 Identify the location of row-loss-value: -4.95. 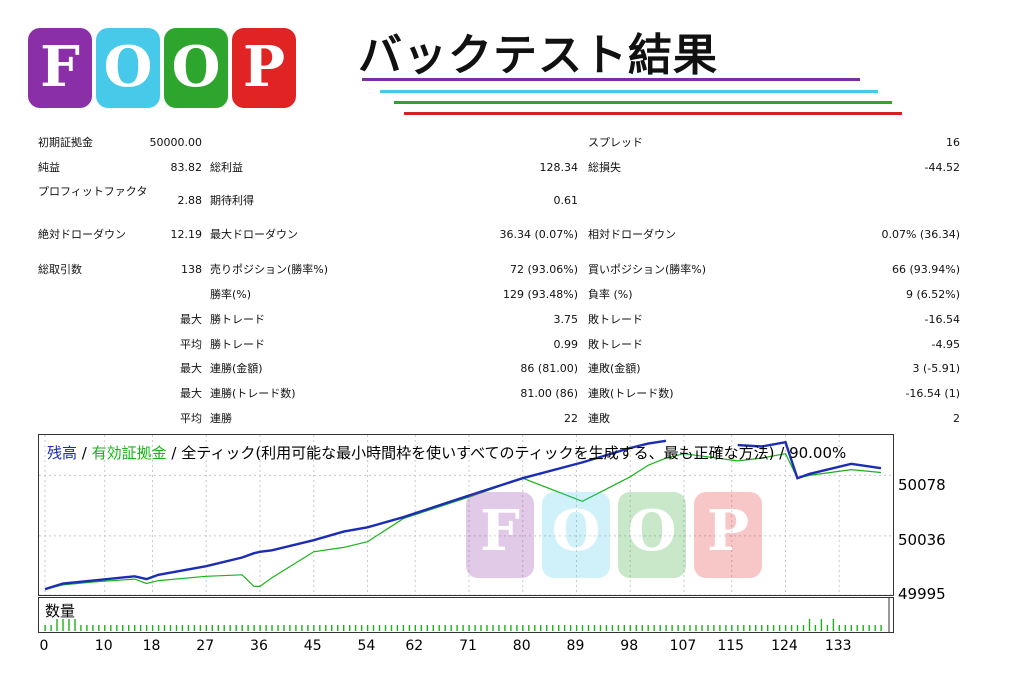
(945, 344).